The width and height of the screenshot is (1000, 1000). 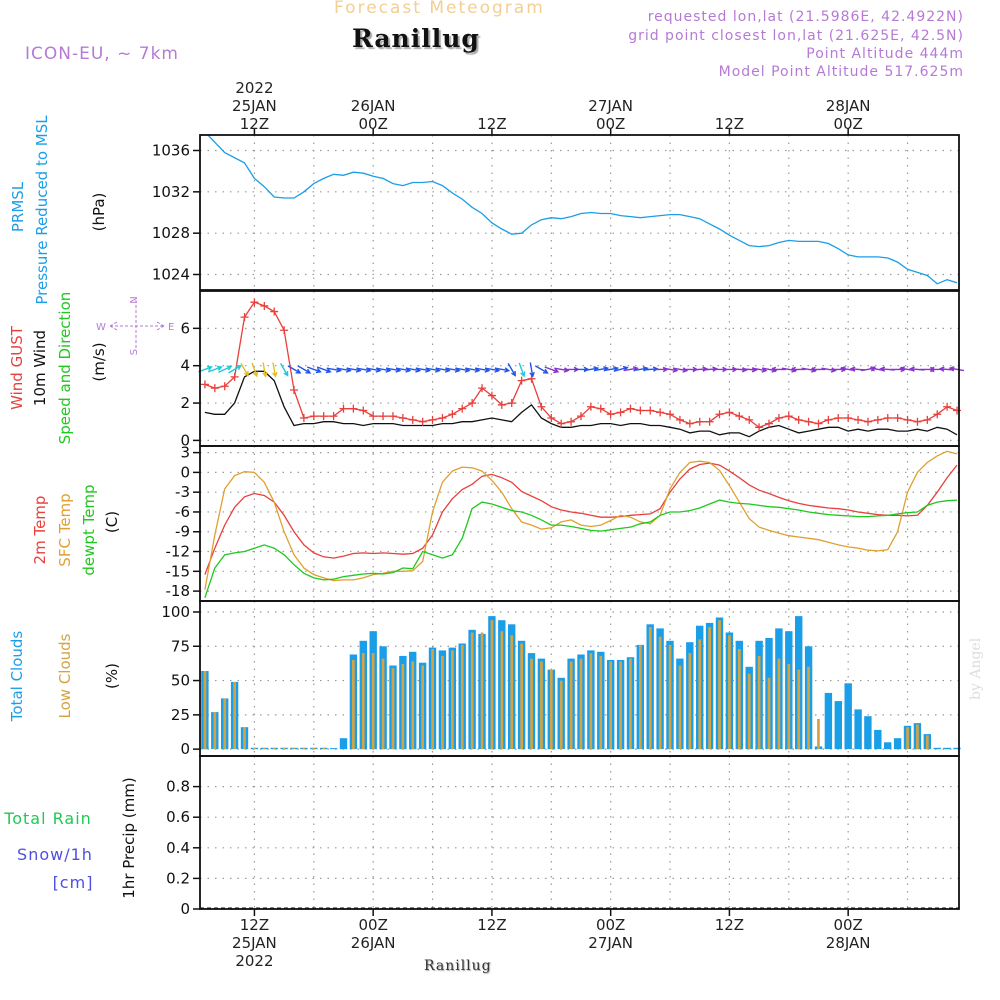 What do you see at coordinates (185, 909) in the screenshot?
I see `precipitation-ytick-label: 0` at bounding box center [185, 909].